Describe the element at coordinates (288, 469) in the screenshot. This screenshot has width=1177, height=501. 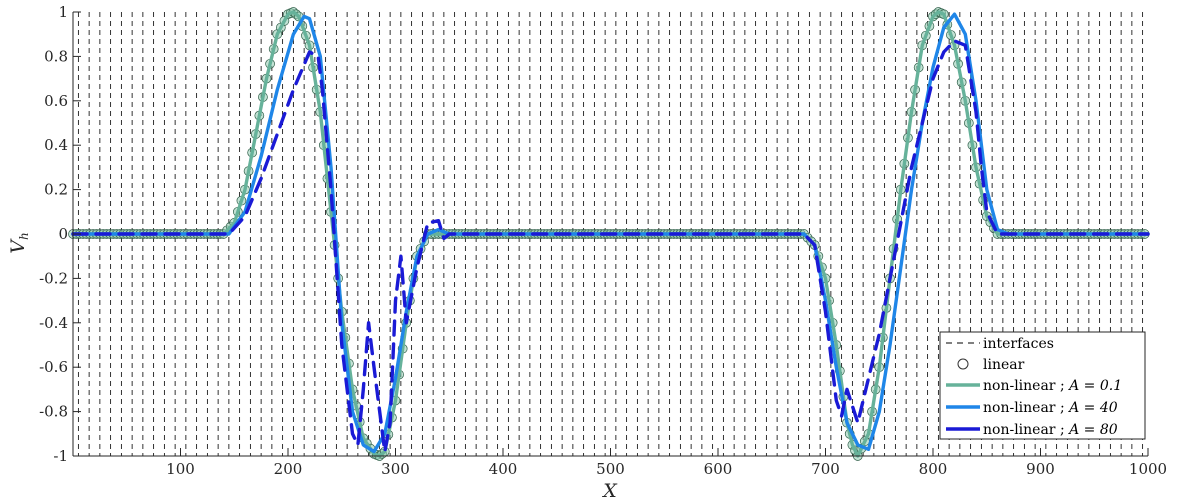
I see `x-tick-label: 200` at that location.